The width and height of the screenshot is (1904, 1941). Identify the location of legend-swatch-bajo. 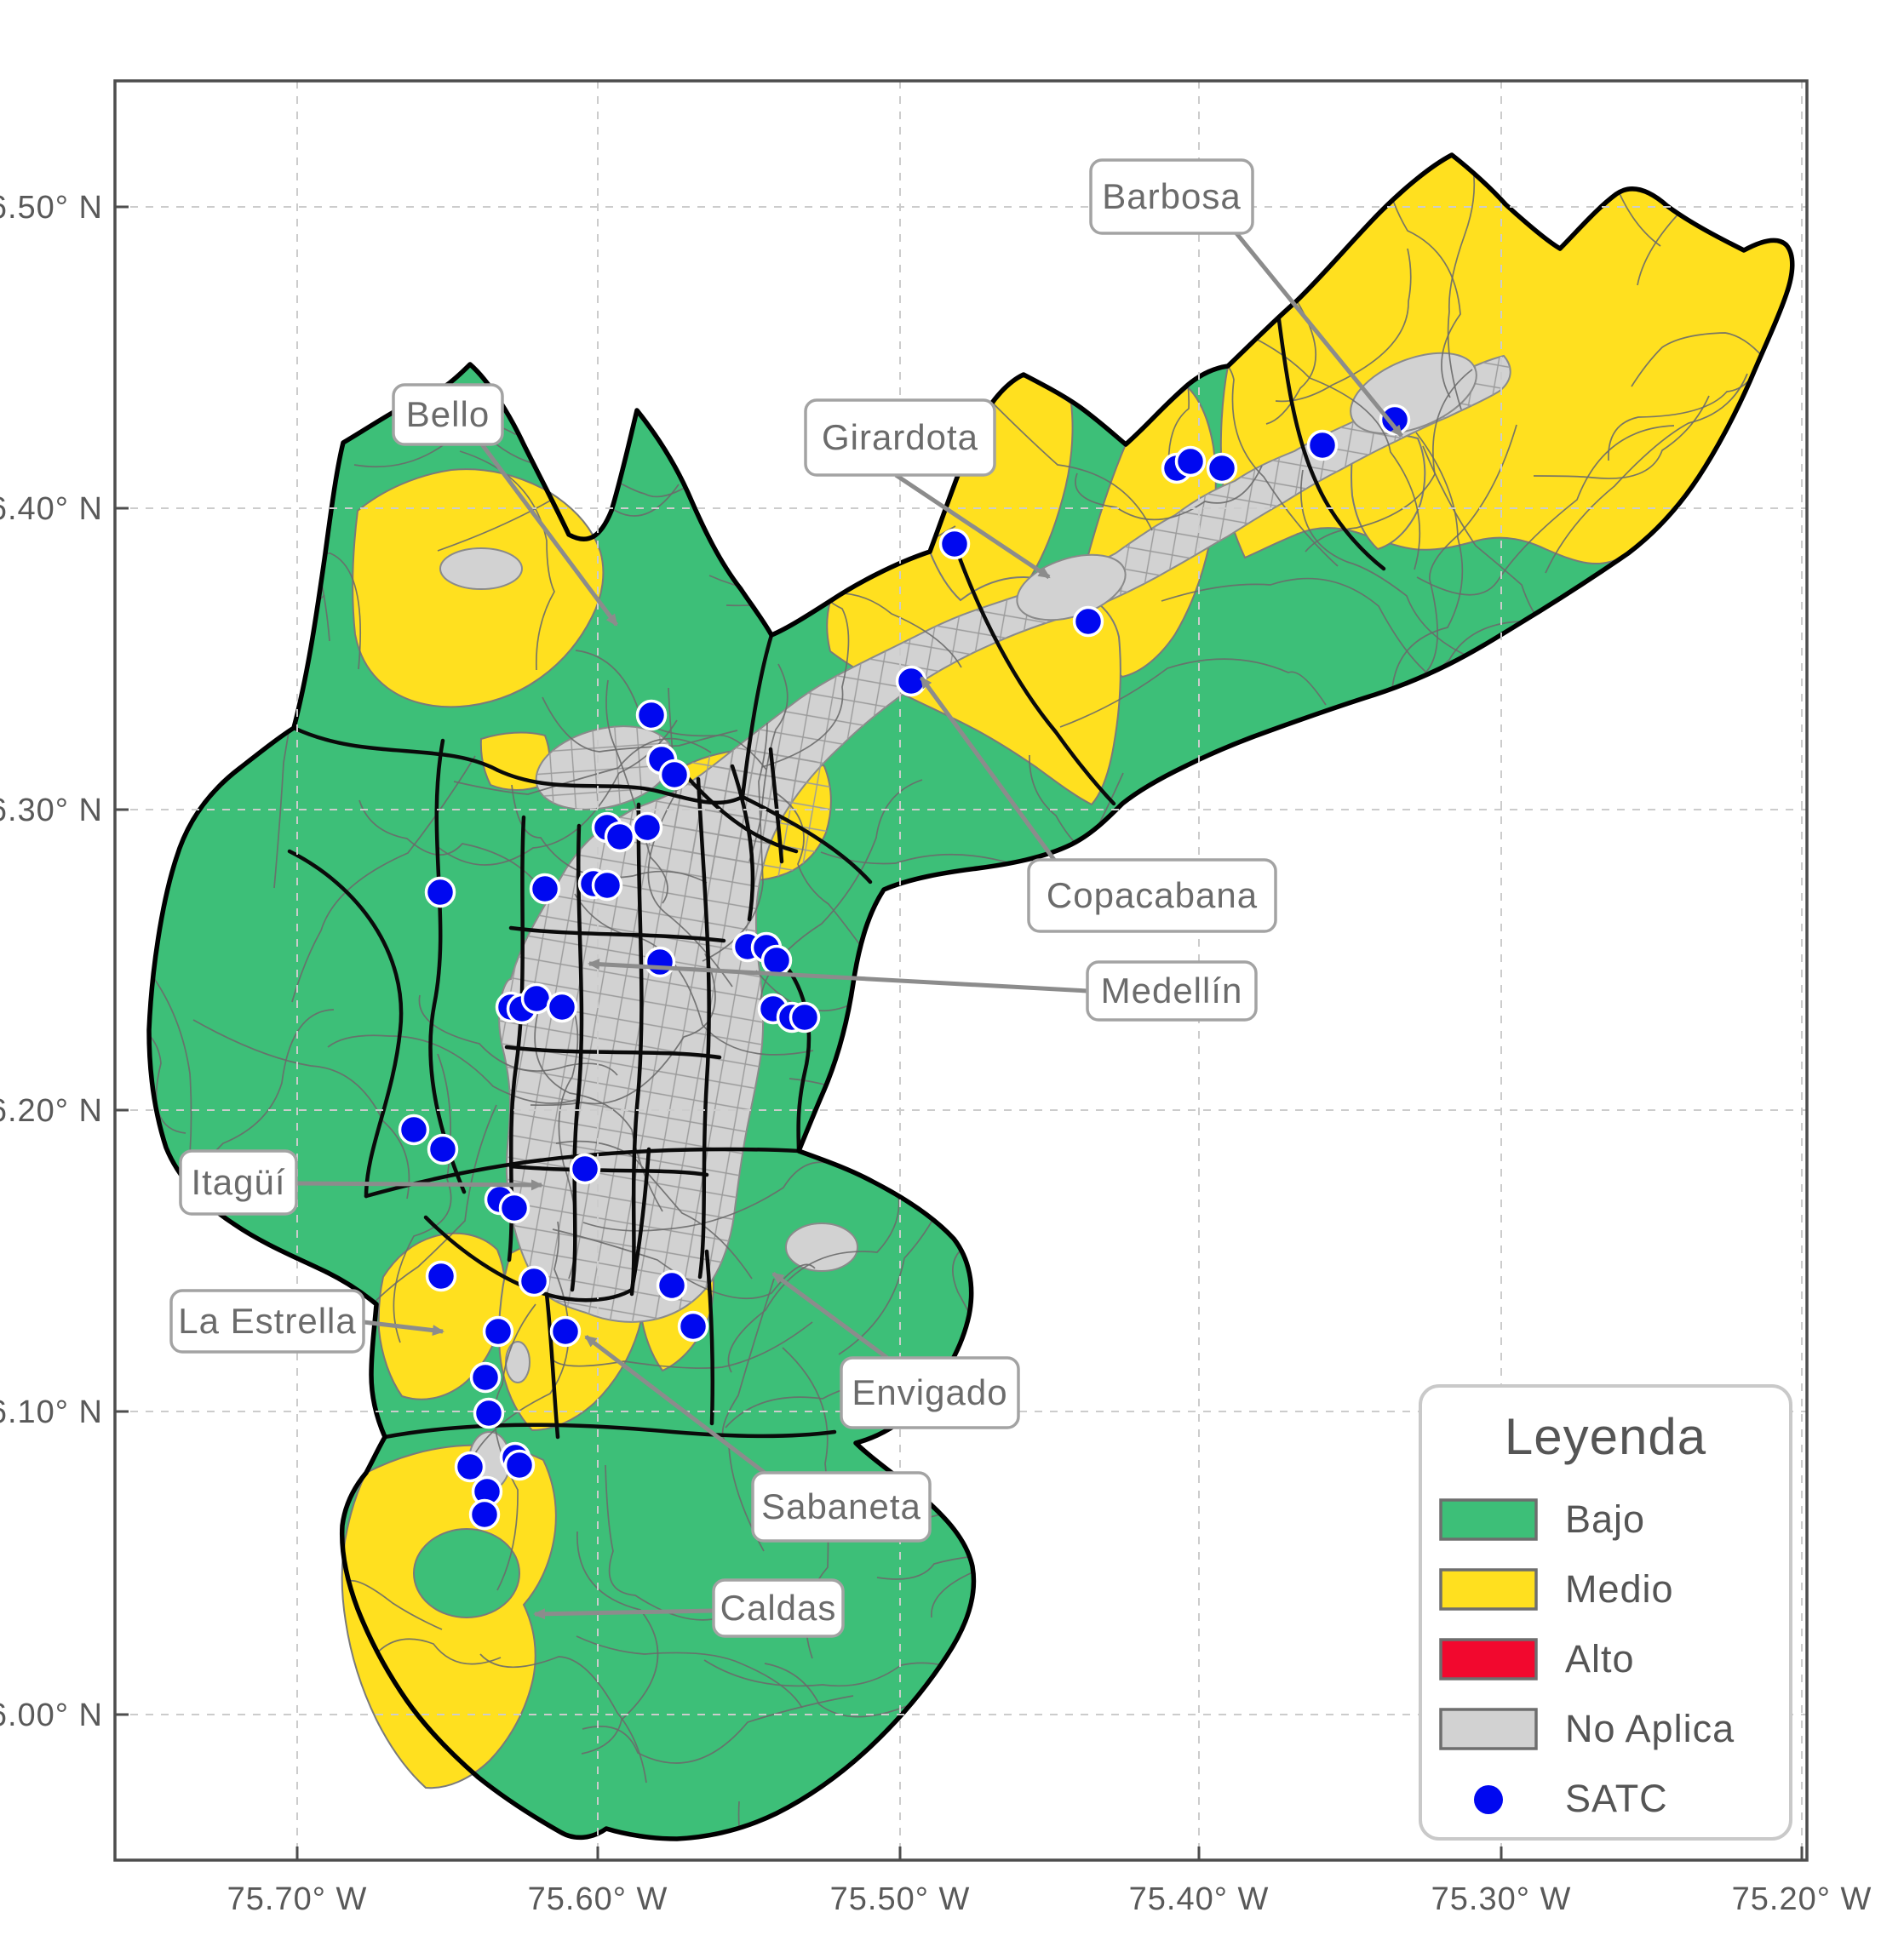
(1488, 1519).